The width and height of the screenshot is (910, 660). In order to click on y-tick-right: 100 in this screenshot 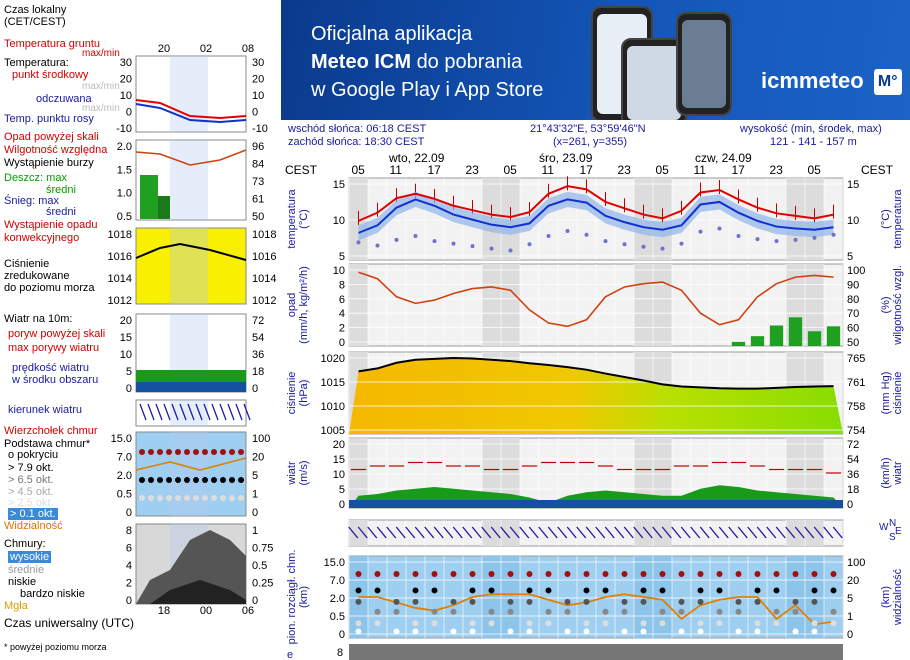, I will do `click(856, 271)`.